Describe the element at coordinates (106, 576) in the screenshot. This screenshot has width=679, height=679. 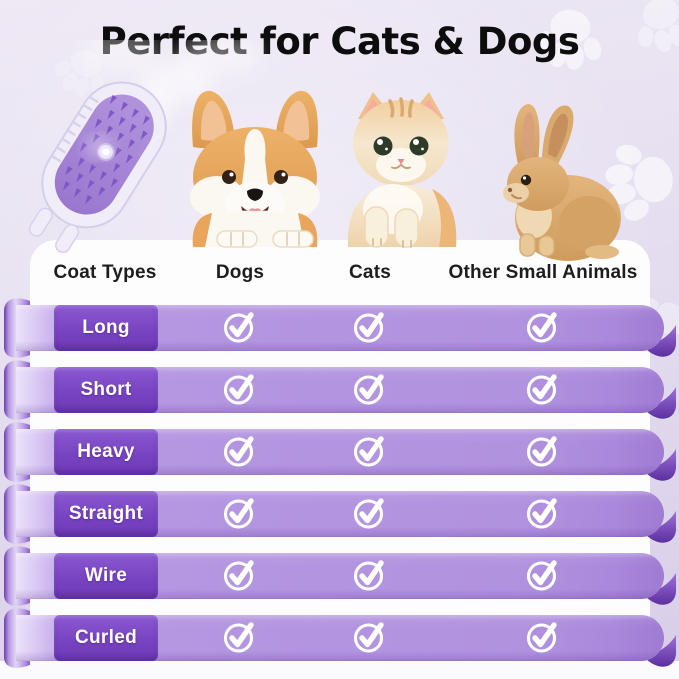
I see `coat-type-label: Wire` at that location.